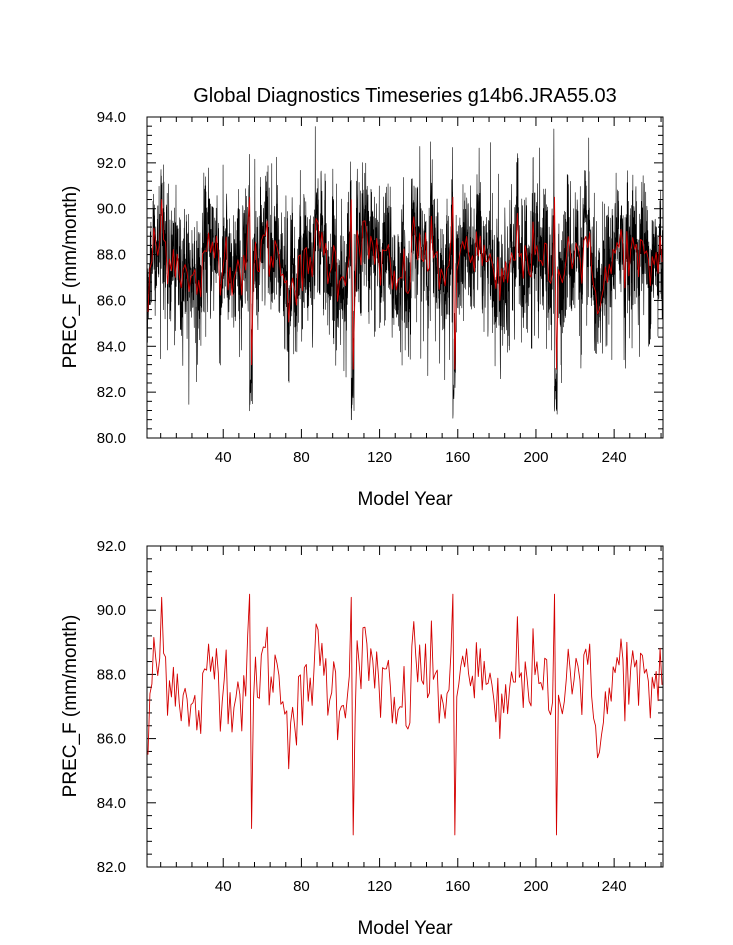  I want to click on series-line-annual, so click(405, 283).